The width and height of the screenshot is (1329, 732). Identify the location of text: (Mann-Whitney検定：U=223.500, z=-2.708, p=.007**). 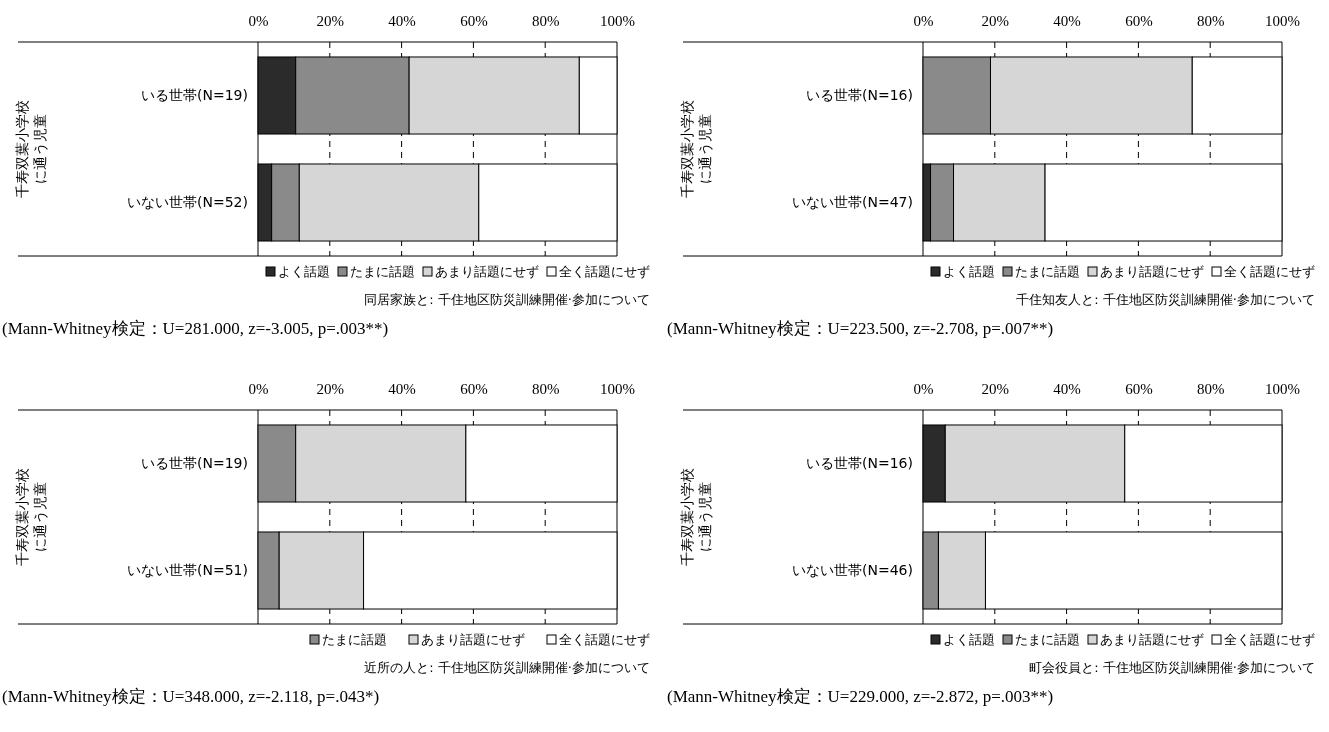
(860, 328).